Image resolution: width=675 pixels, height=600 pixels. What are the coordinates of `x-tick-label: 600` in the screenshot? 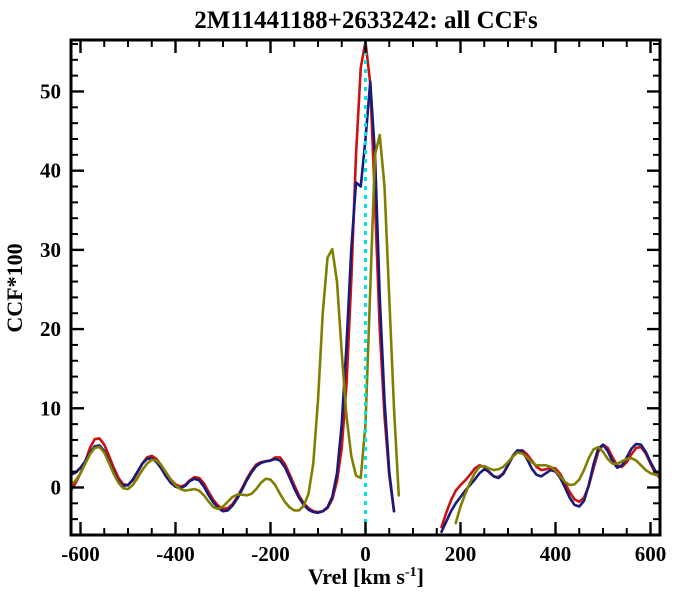 It's located at (651, 554).